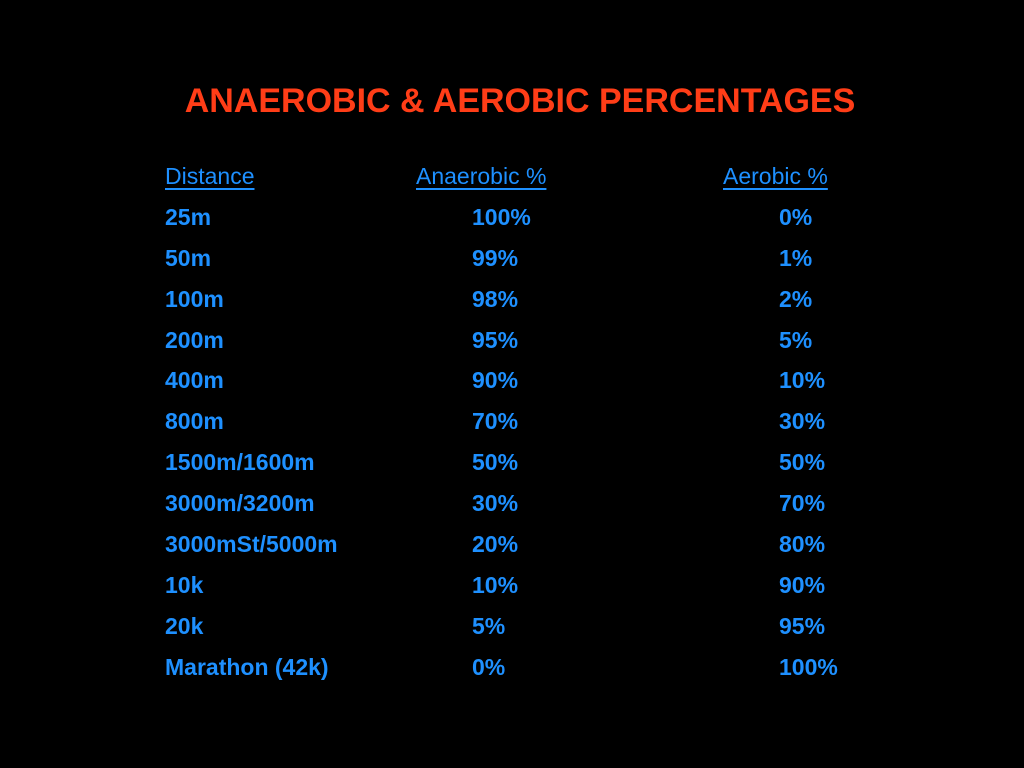 The width and height of the screenshot is (1024, 768). Describe the element at coordinates (495, 339) in the screenshot. I see `cell-anaerobic: 95%` at that location.